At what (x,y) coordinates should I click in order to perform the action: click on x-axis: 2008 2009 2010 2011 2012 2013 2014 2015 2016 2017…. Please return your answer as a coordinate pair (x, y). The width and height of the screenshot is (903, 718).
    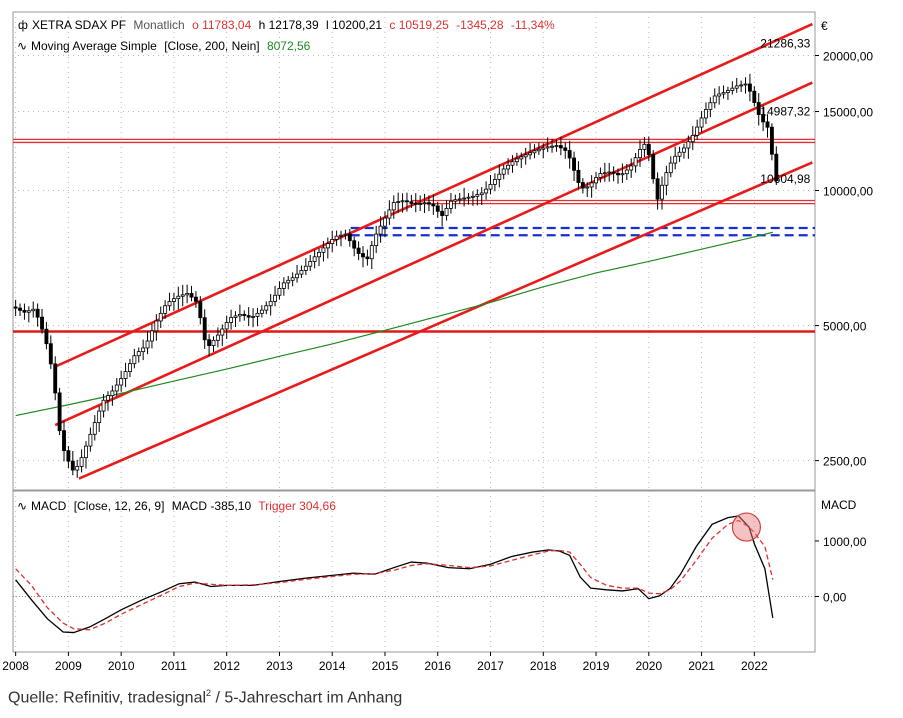
    Looking at the image, I should click on (385, 662).